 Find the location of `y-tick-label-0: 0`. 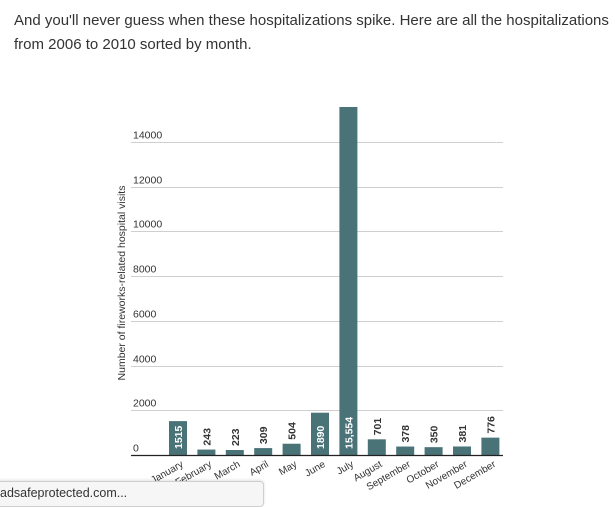

y-tick-label-0: 0 is located at coordinates (136, 449).